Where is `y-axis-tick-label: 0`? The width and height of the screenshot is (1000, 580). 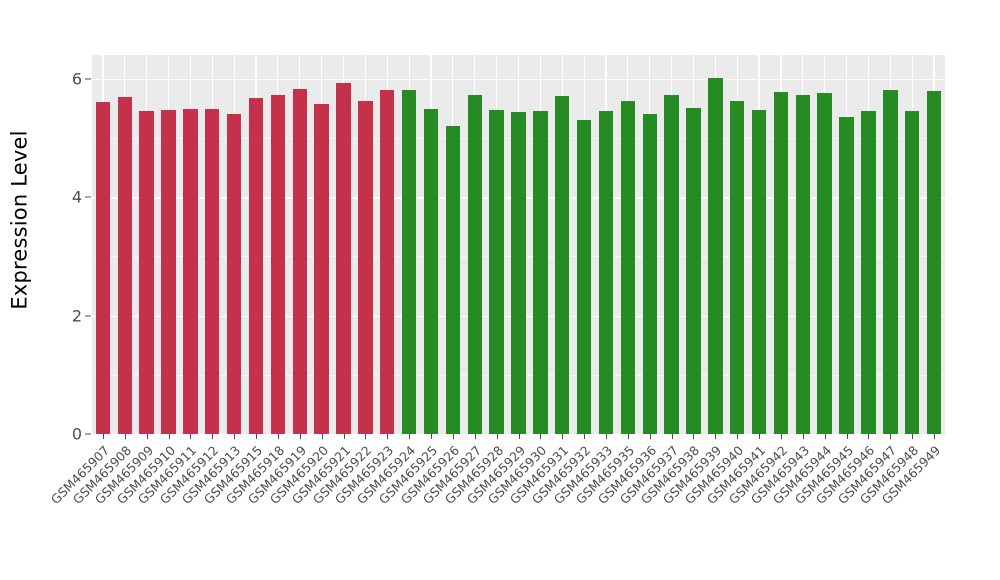
y-axis-tick-label: 0 is located at coordinates (76, 434).